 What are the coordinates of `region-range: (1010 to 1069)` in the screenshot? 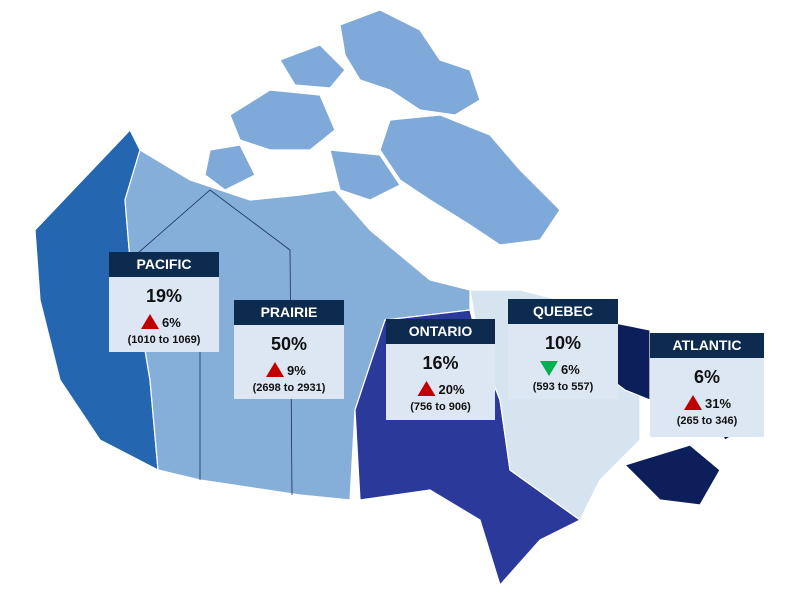 It's located at (164, 340).